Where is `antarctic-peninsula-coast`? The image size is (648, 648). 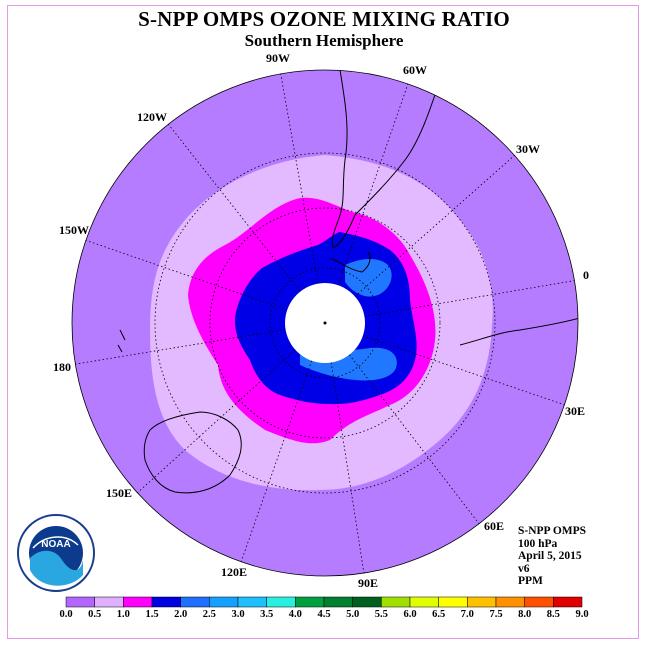
antarctic-peninsula-coast is located at coordinates (350, 262).